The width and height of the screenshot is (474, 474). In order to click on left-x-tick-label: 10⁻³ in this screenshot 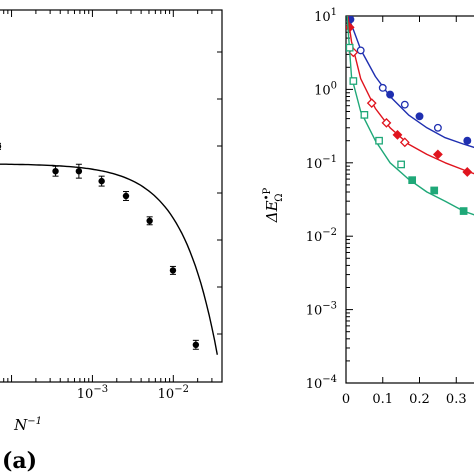, I will do `click(92, 393)`.